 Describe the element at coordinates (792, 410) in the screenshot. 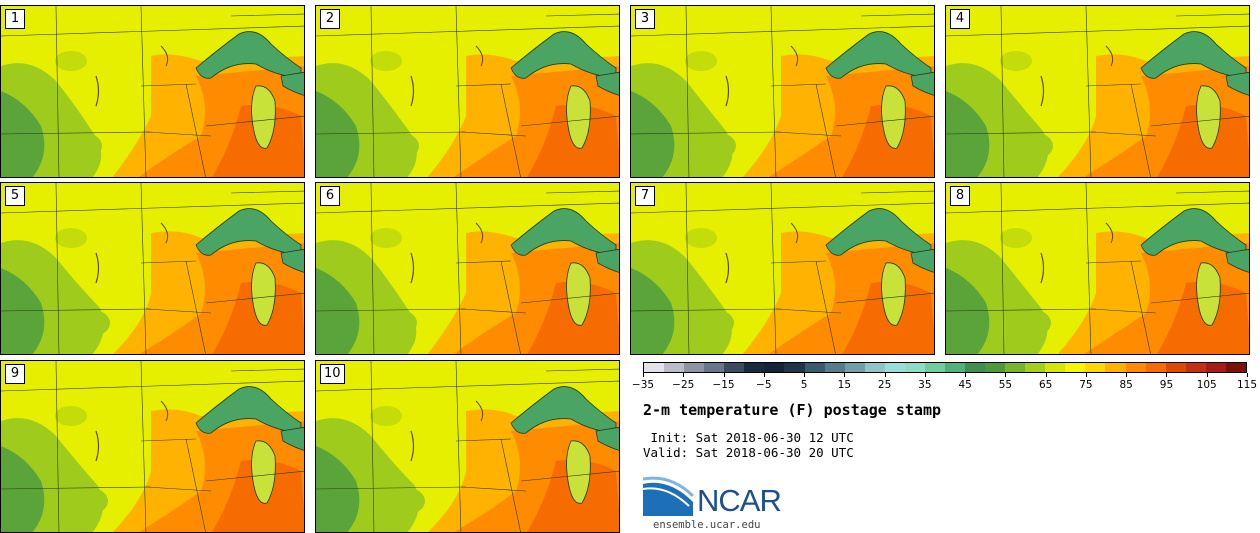

I see `plot-title: 2-m temperature (F) postage stamp` at that location.